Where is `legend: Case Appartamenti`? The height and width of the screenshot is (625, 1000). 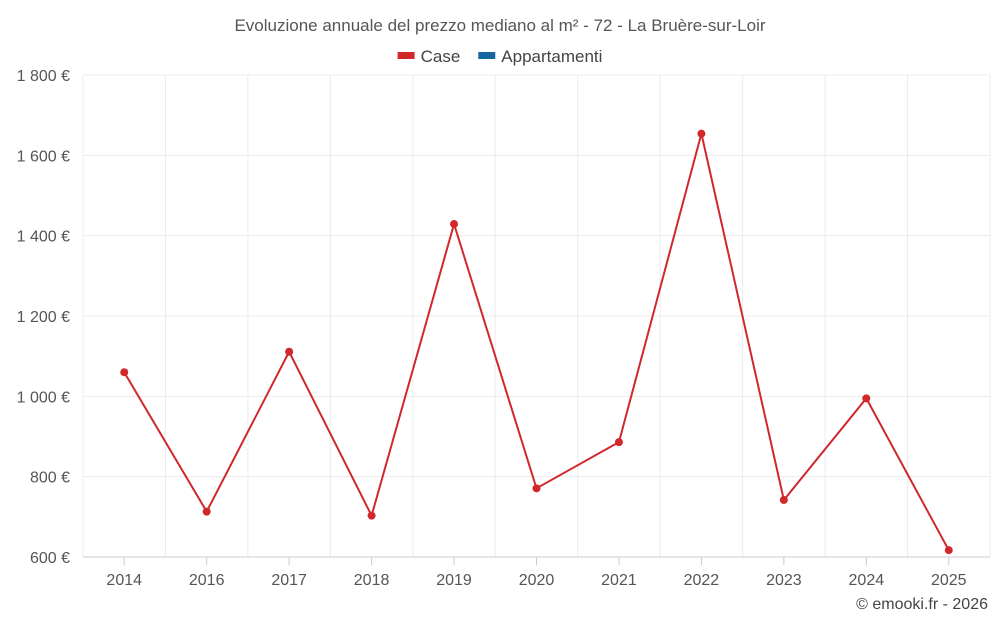 legend: Case Appartamenti is located at coordinates (499, 56).